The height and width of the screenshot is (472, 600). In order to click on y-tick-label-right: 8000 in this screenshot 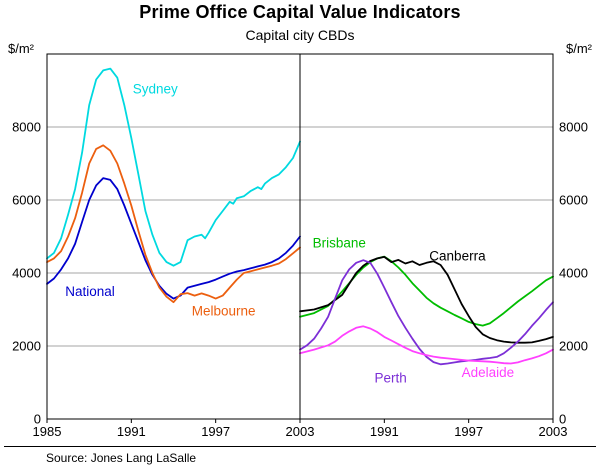, I will do `click(573, 127)`.